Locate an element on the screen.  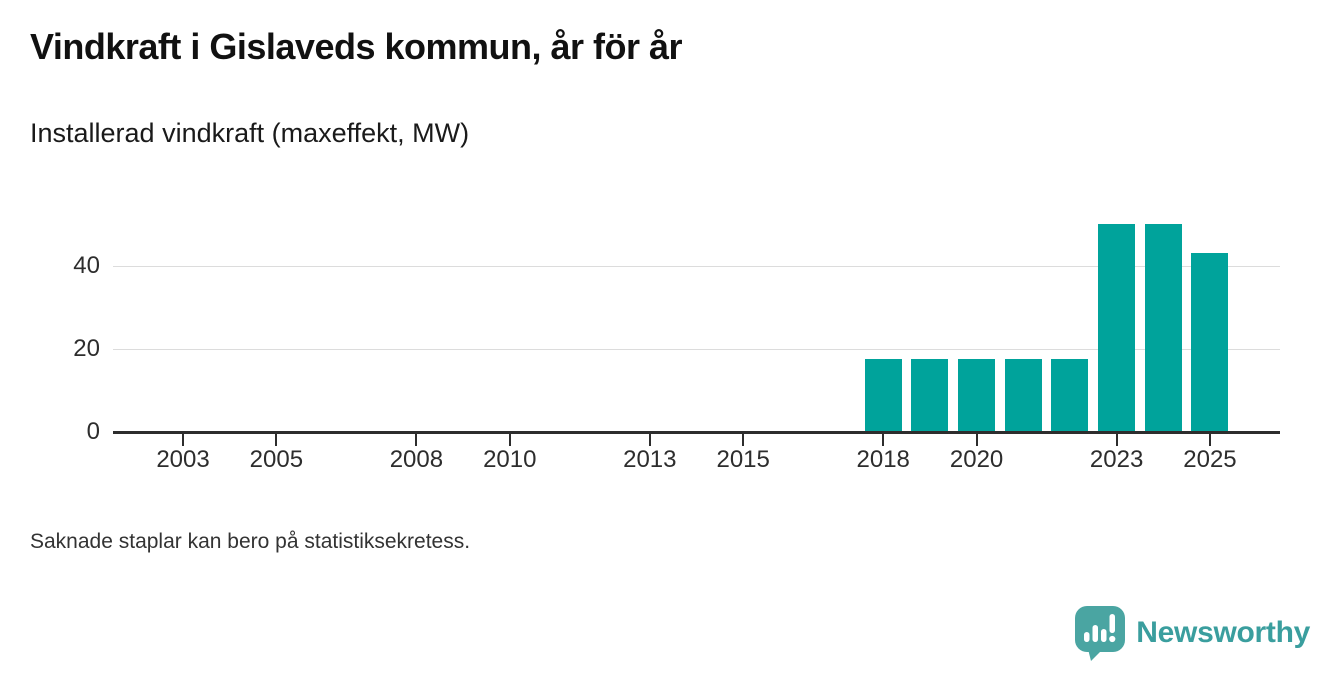
bar-2025 is located at coordinates (1210, 342).